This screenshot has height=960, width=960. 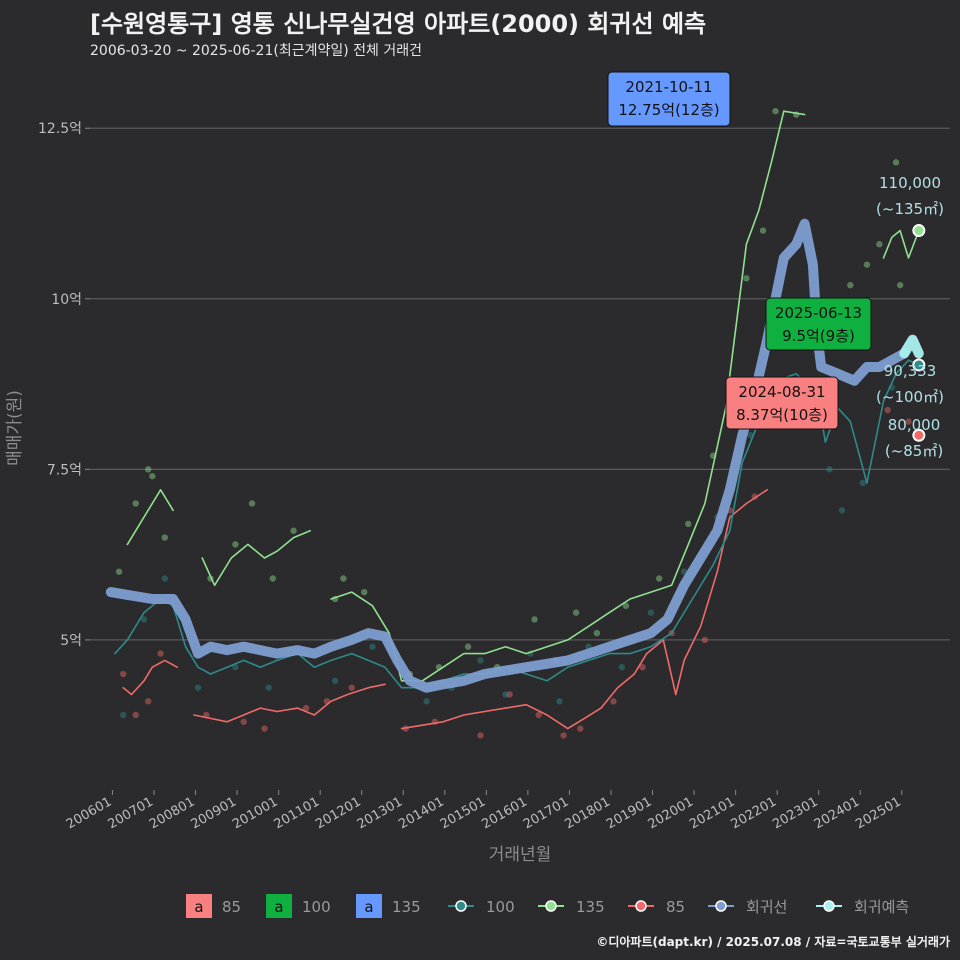 I want to click on x-tick-label: 200801, so click(x=172, y=813).